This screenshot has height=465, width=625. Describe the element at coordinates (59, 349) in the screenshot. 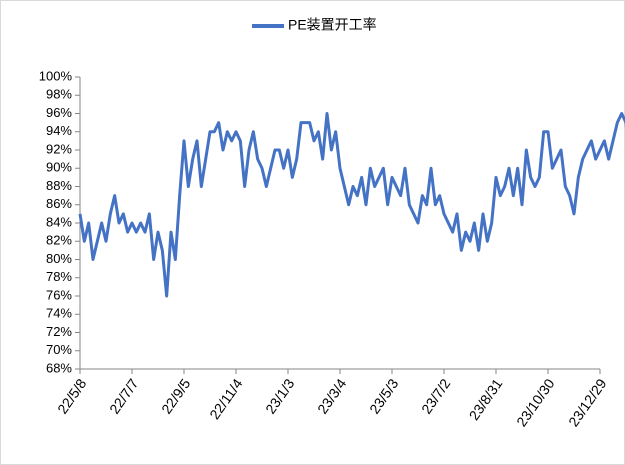

I see `y-tick-label: 70%` at that location.